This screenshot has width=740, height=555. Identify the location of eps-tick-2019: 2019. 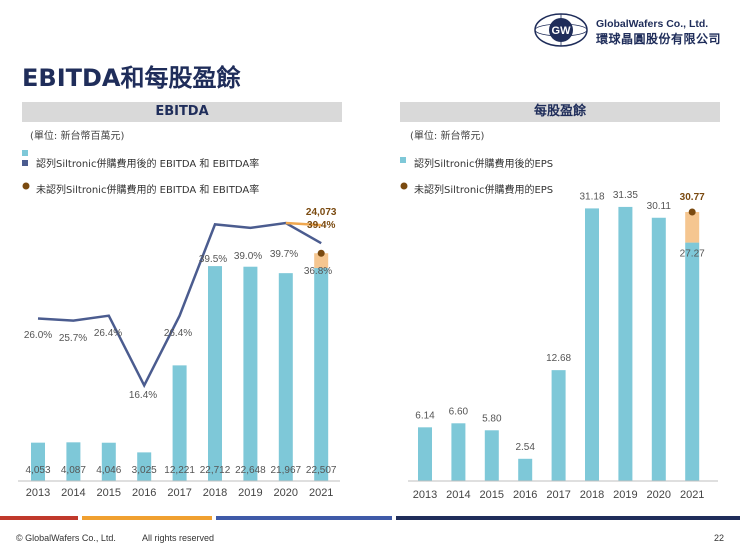
(625, 495).